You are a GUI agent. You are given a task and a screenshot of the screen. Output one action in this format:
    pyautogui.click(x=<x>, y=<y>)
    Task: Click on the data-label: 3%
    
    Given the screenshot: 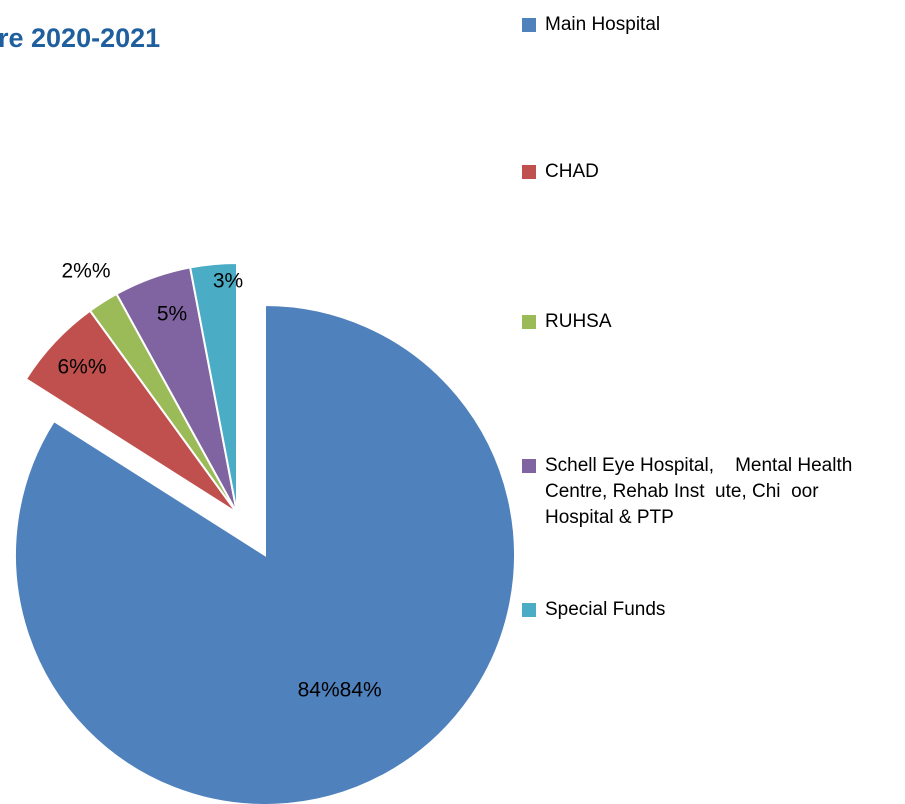 What is the action you would take?
    pyautogui.click(x=228, y=281)
    